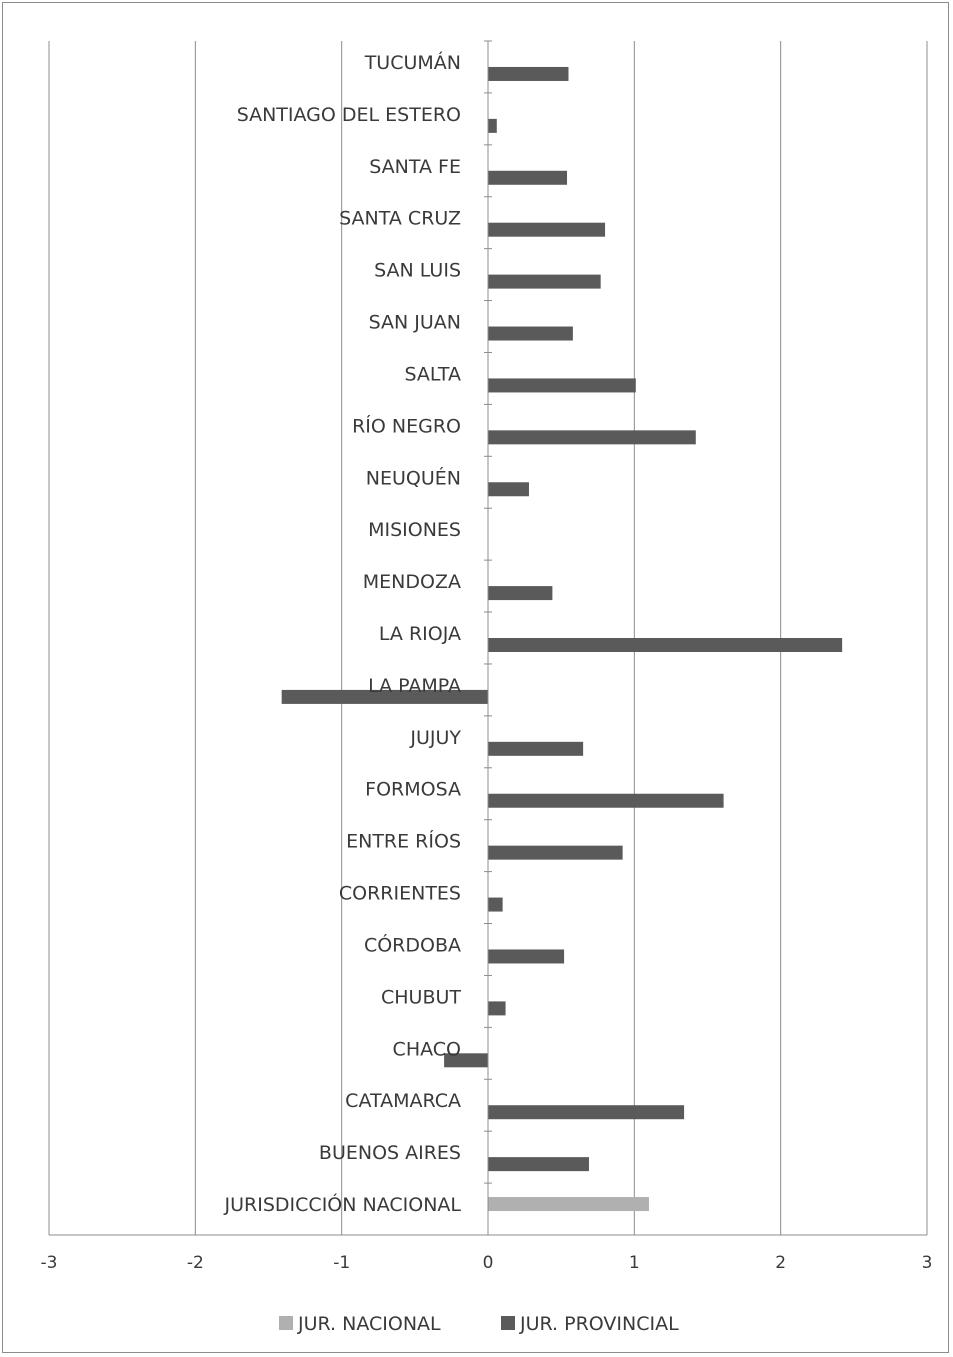 Image resolution: width=953 pixels, height=1357 pixels. Describe the element at coordinates (547, 229) in the screenshot. I see `bar-jur-provincial-santa-cruz` at that location.